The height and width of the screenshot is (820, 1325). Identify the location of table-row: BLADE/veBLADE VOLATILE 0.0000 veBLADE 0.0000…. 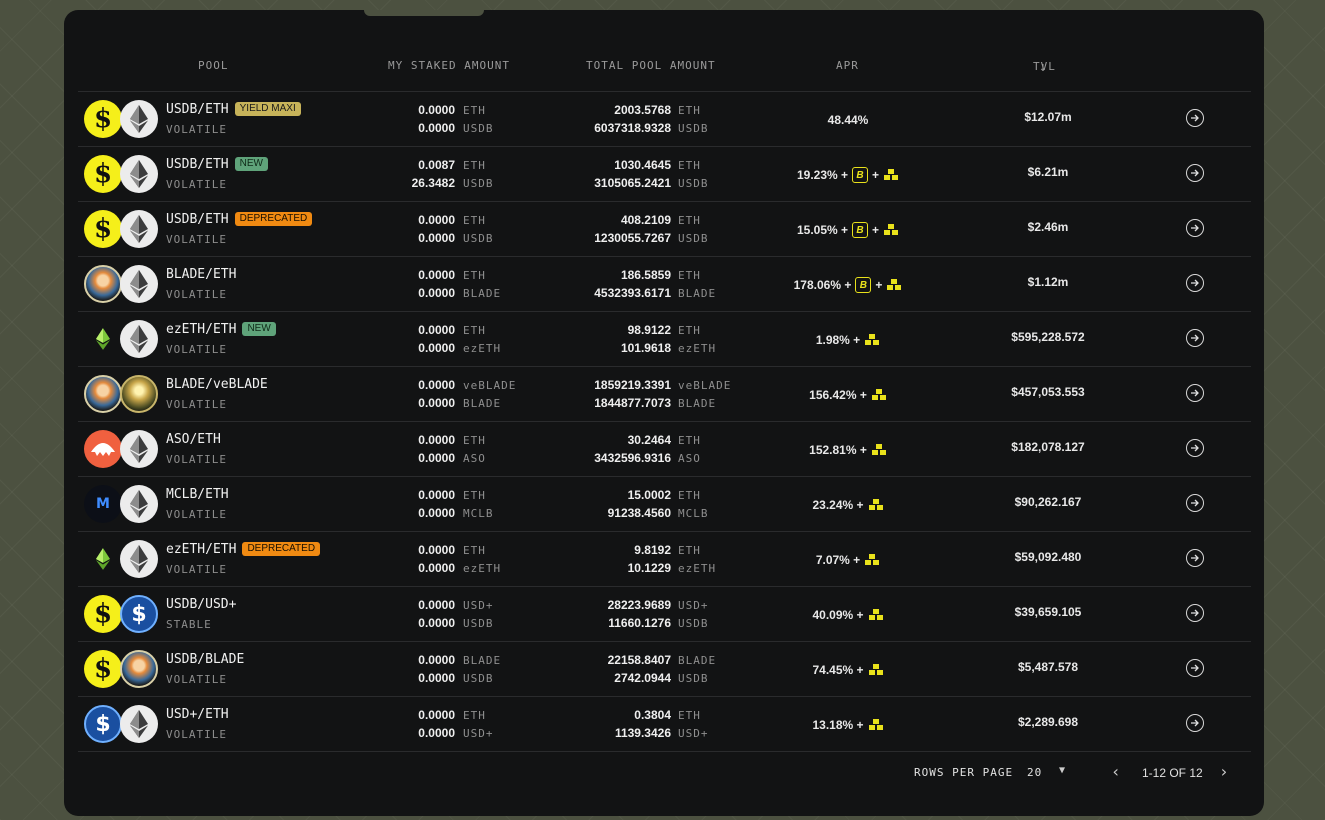
(664, 394).